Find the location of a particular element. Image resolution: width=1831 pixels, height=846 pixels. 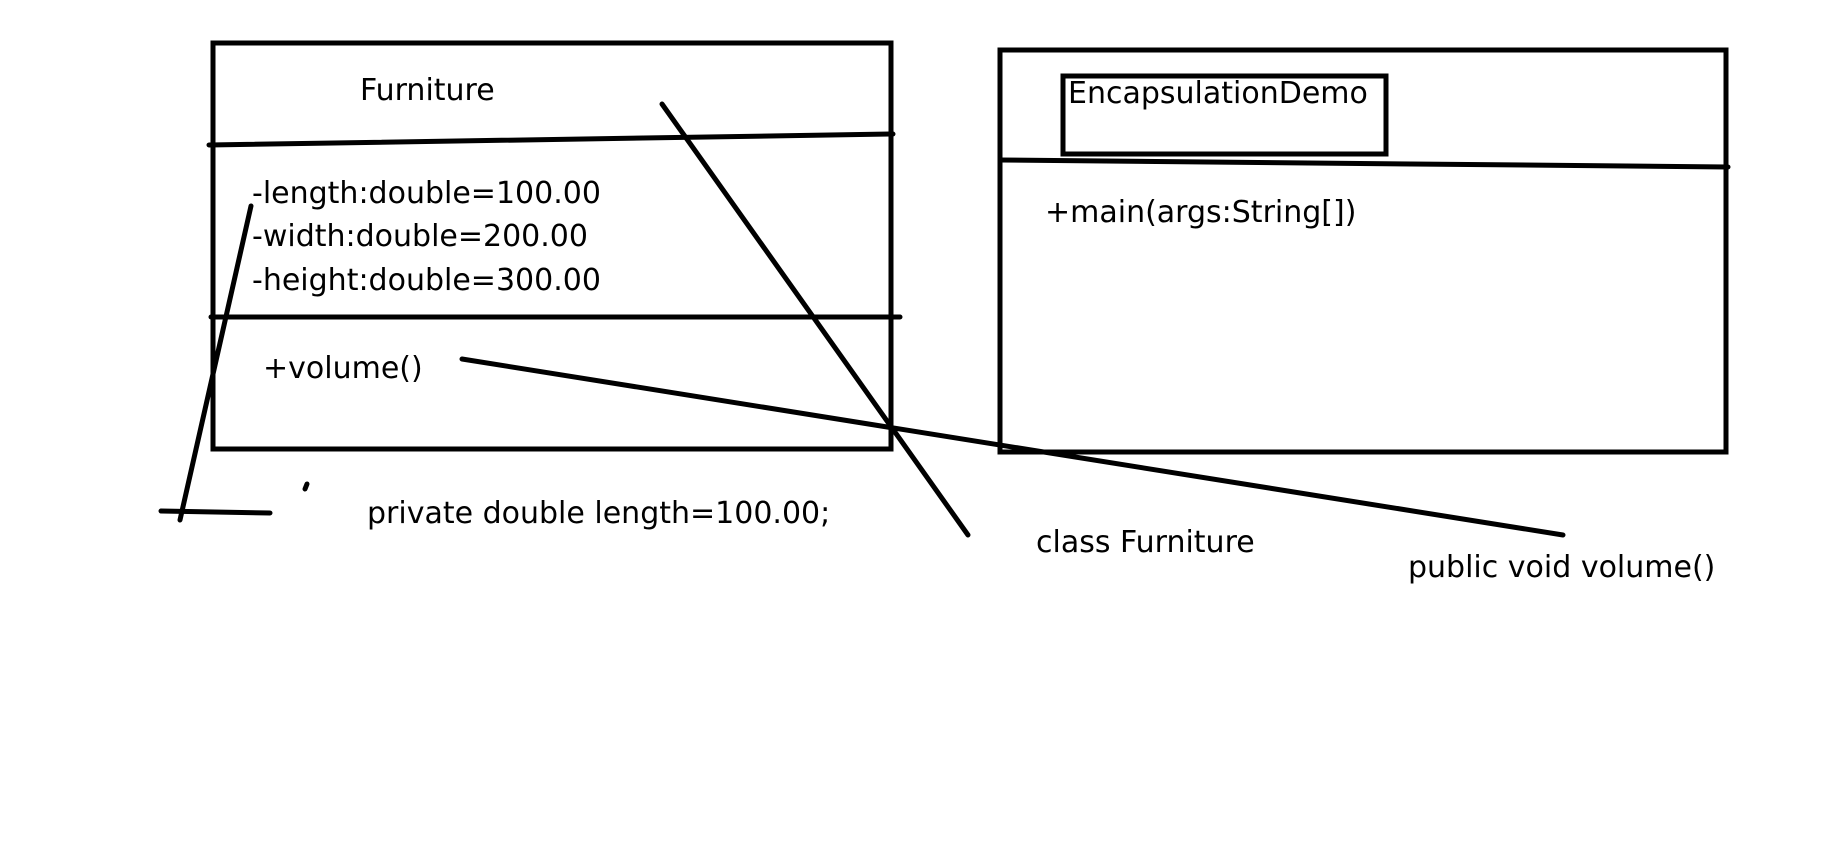

furniture-name-divider is located at coordinates (551, 139).